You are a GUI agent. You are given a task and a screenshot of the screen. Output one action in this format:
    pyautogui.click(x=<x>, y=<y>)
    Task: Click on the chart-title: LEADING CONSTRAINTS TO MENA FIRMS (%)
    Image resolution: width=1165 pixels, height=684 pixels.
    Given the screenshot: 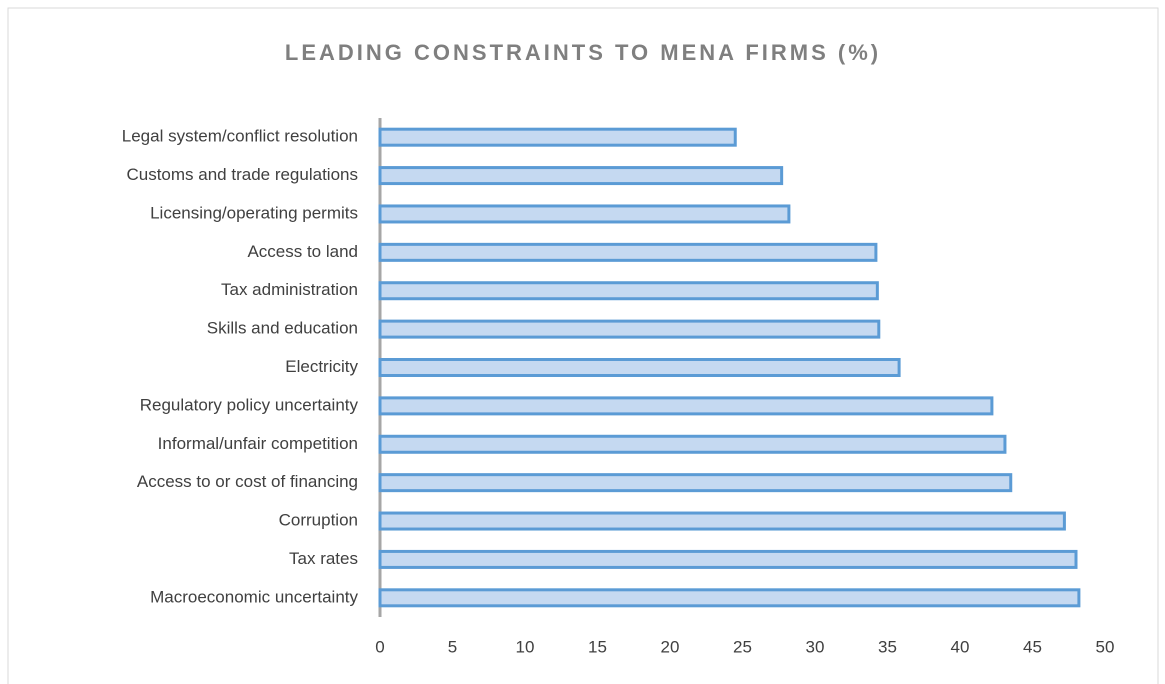 What is the action you would take?
    pyautogui.click(x=583, y=52)
    